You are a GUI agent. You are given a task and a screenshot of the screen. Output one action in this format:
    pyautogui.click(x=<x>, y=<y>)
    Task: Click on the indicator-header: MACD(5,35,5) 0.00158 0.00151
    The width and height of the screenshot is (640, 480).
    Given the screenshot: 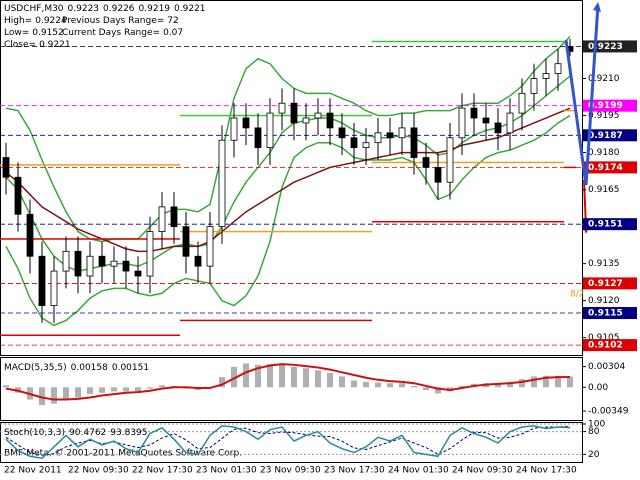 What is the action you would take?
    pyautogui.click(x=76, y=368)
    